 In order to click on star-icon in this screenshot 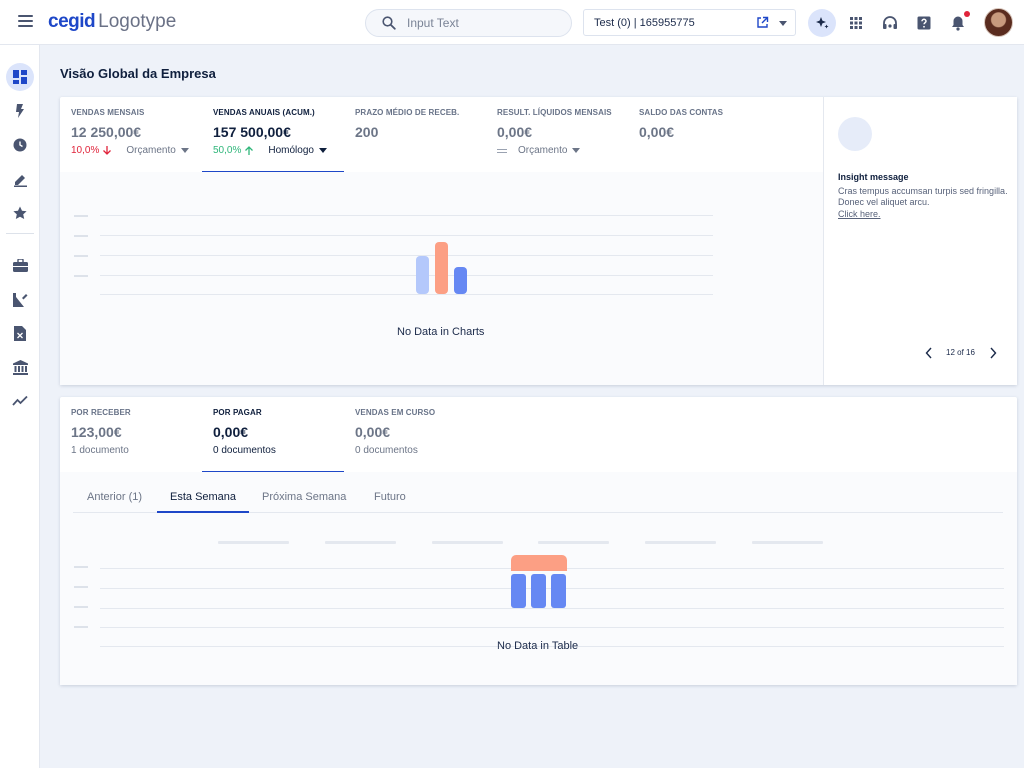, I will do `click(20, 212)`.